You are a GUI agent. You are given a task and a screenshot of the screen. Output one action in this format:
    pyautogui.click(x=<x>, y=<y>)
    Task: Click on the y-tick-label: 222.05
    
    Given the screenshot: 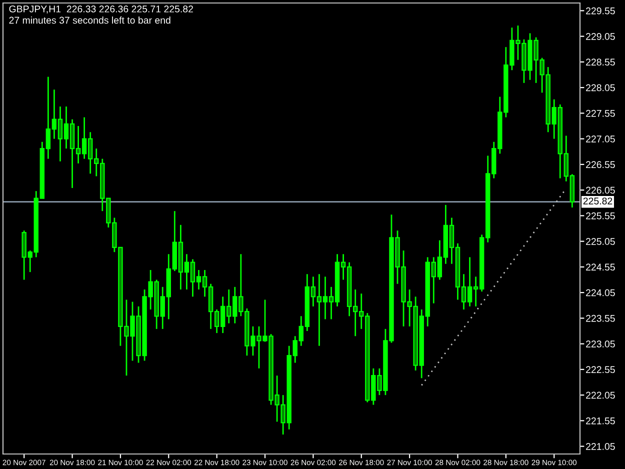 What is the action you would take?
    pyautogui.click(x=600, y=395)
    